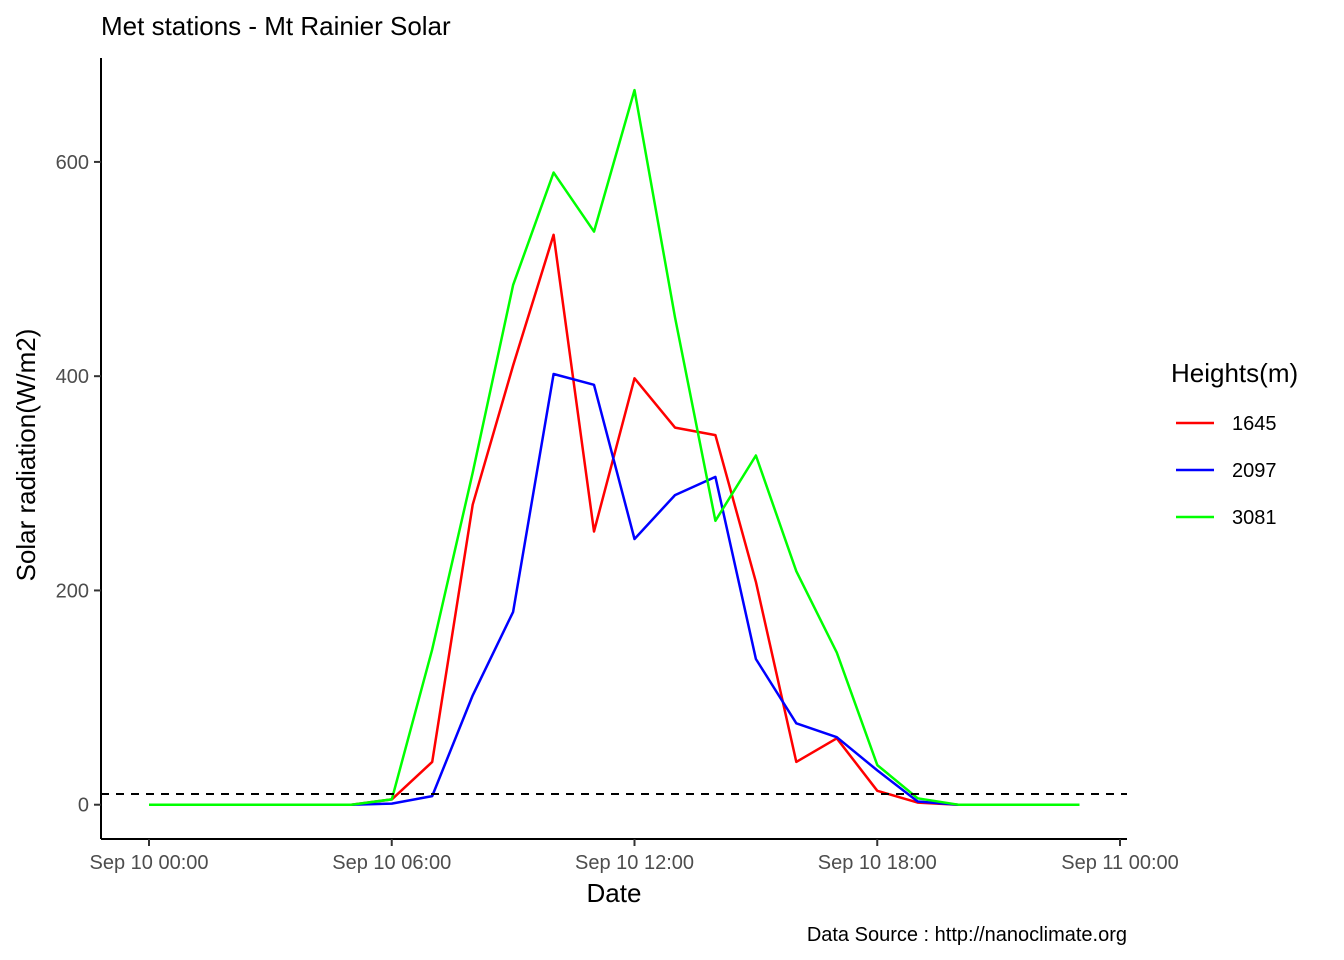 The image size is (1344, 960). Describe the element at coordinates (1120, 863) in the screenshot. I see `x-tick-label: Sep 11 00:00` at that location.